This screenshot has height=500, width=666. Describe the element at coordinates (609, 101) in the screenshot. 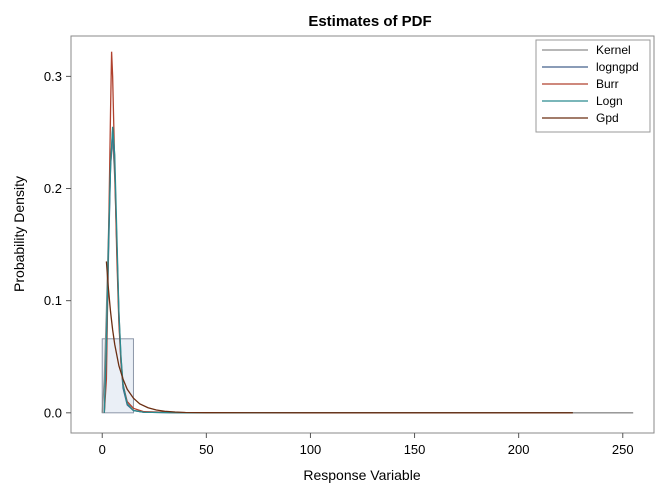

I see `legend-label-logn: Logn` at that location.